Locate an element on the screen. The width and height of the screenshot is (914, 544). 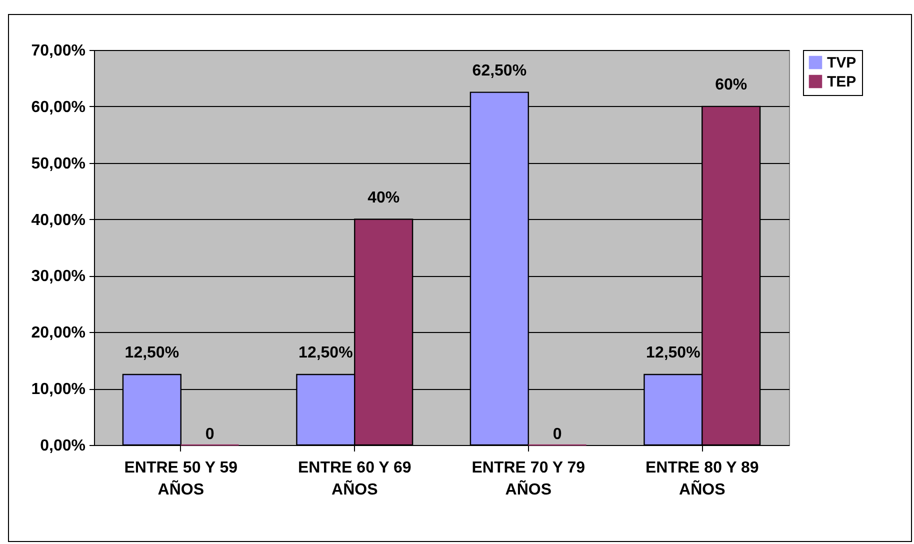
x-tick-label: ENTRE 50 Y 59 AÑOS is located at coordinates (181, 479).